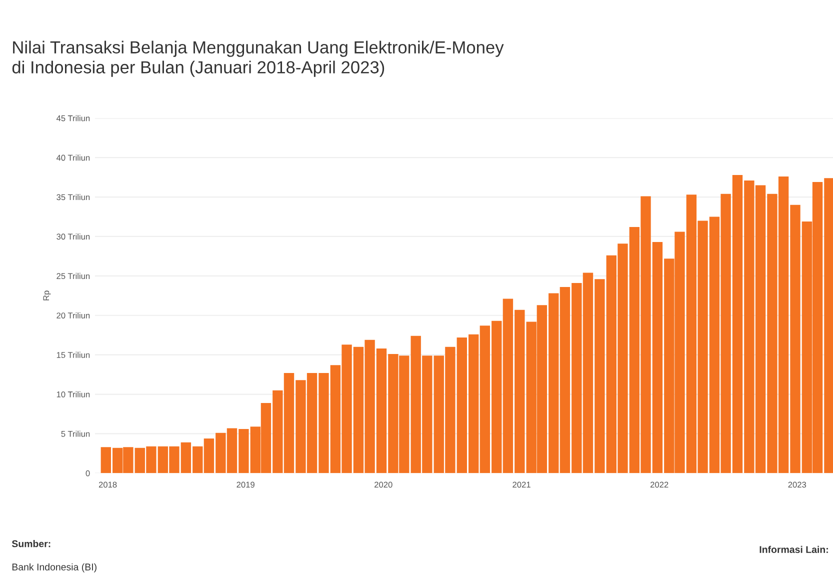  What do you see at coordinates (31, 544) in the screenshot?
I see `text: Sumber:` at bounding box center [31, 544].